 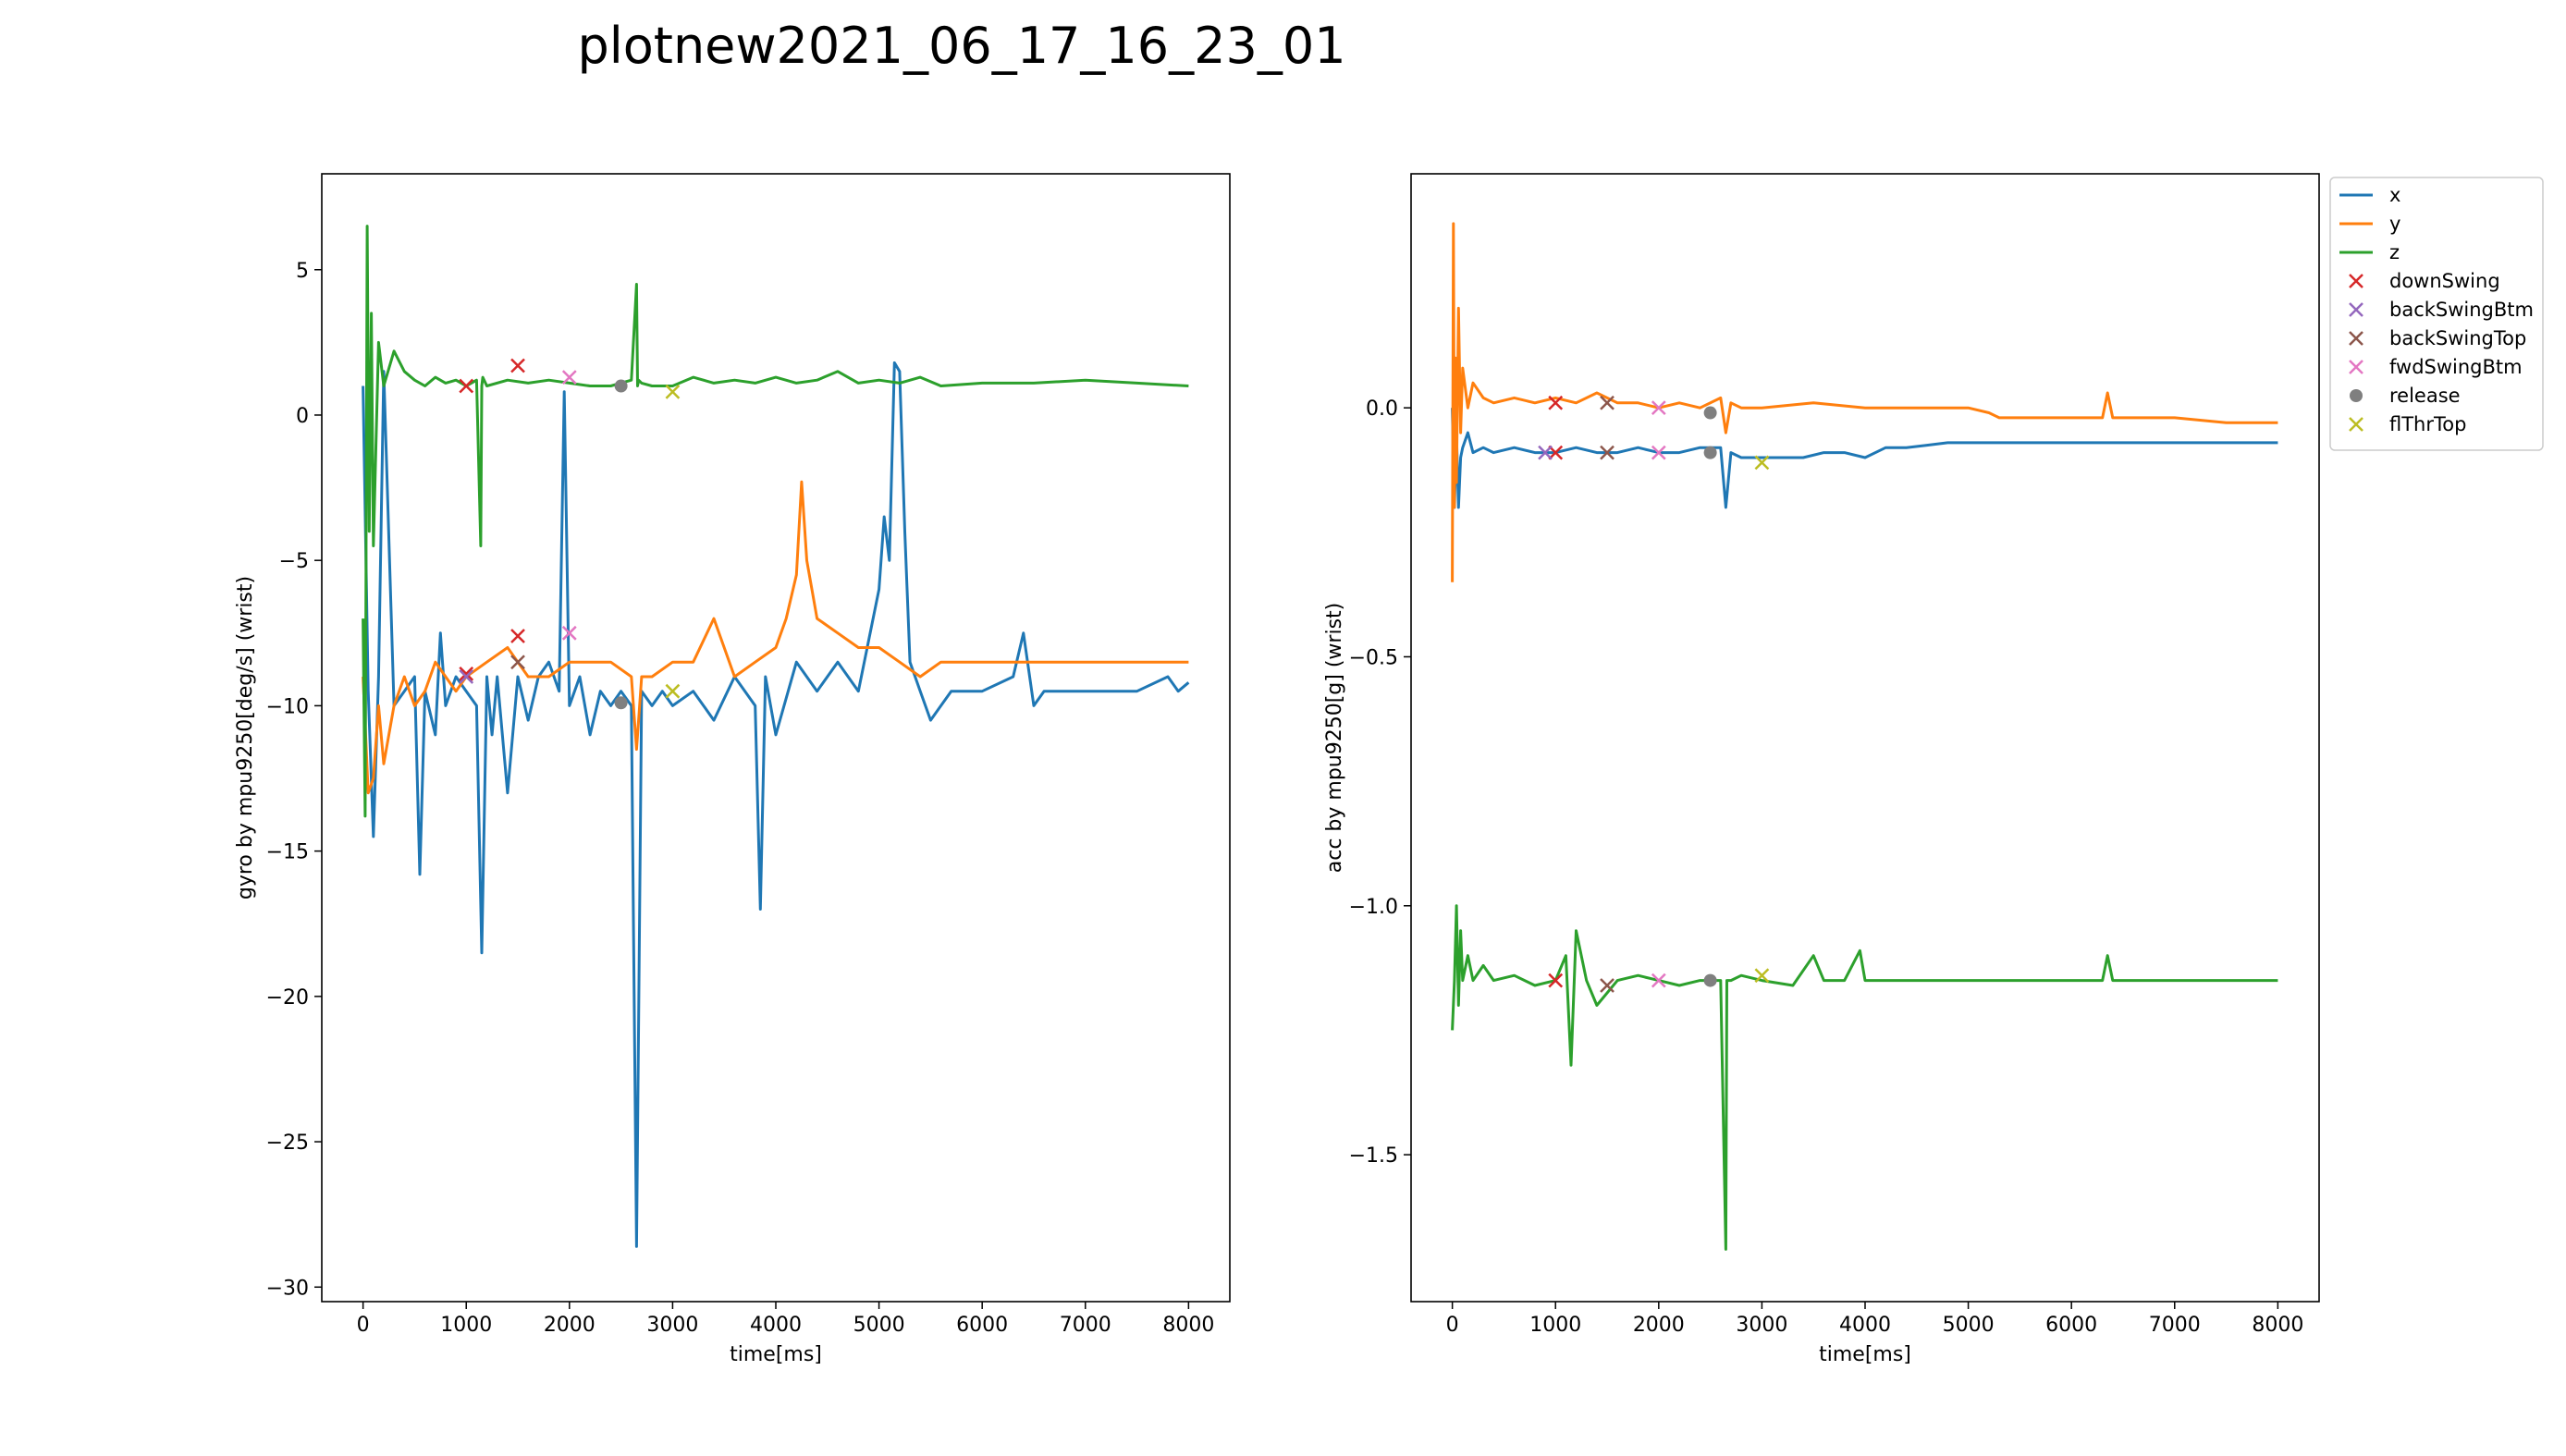 What do you see at coordinates (294, 561) in the screenshot?
I see `y-tick-label: −5` at bounding box center [294, 561].